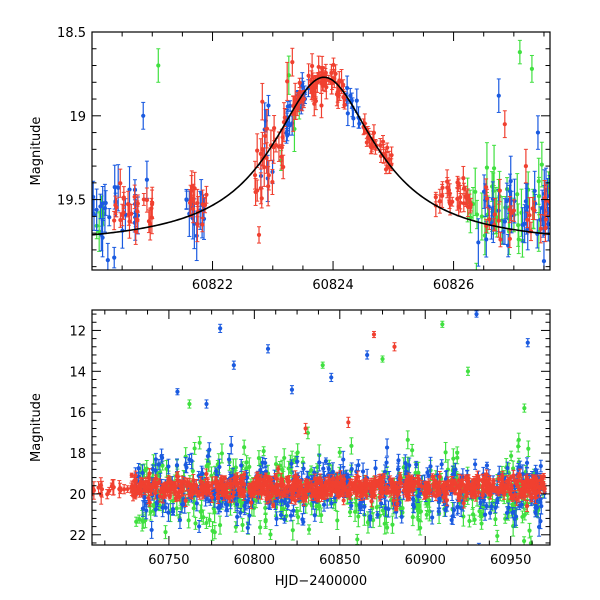 The width and height of the screenshot is (600, 600). Describe the element at coordinates (212, 285) in the screenshot. I see `x-tick-label: 60822` at that location.